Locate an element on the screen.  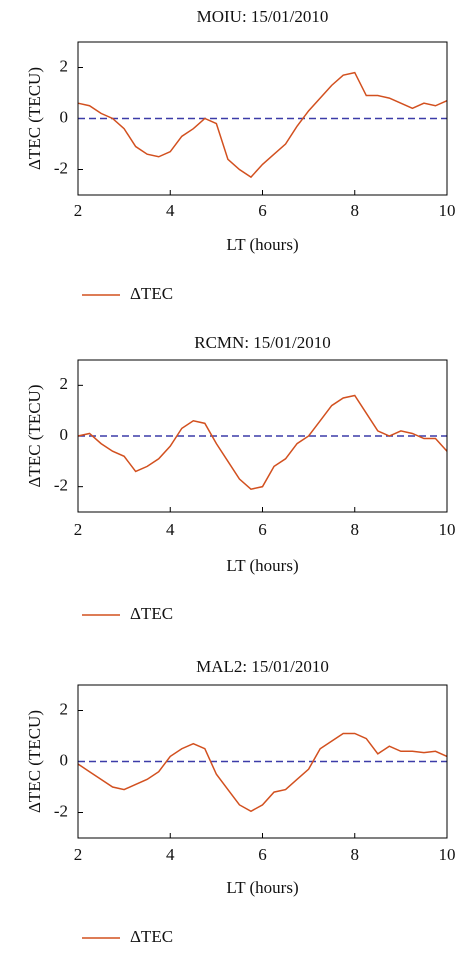
chart-title: MOIU: 15/01/2010 is located at coordinates (263, 16).